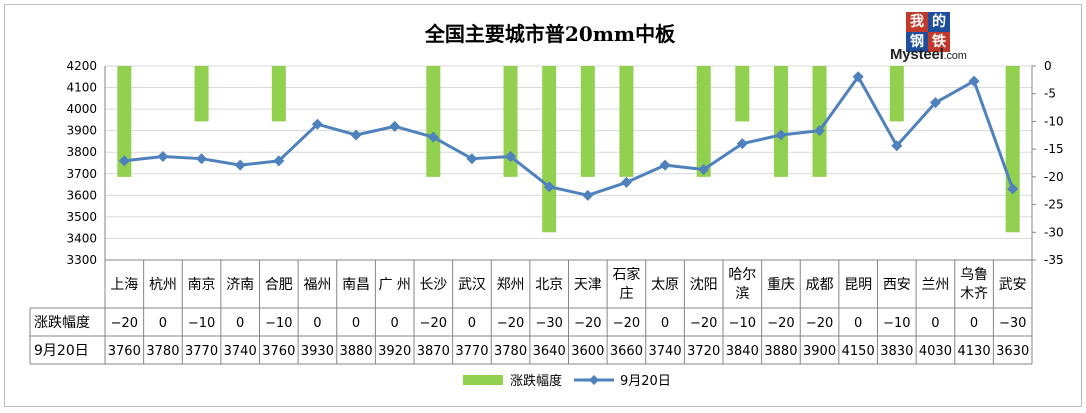  I want to click on category-label: 沈阳, so click(704, 285).